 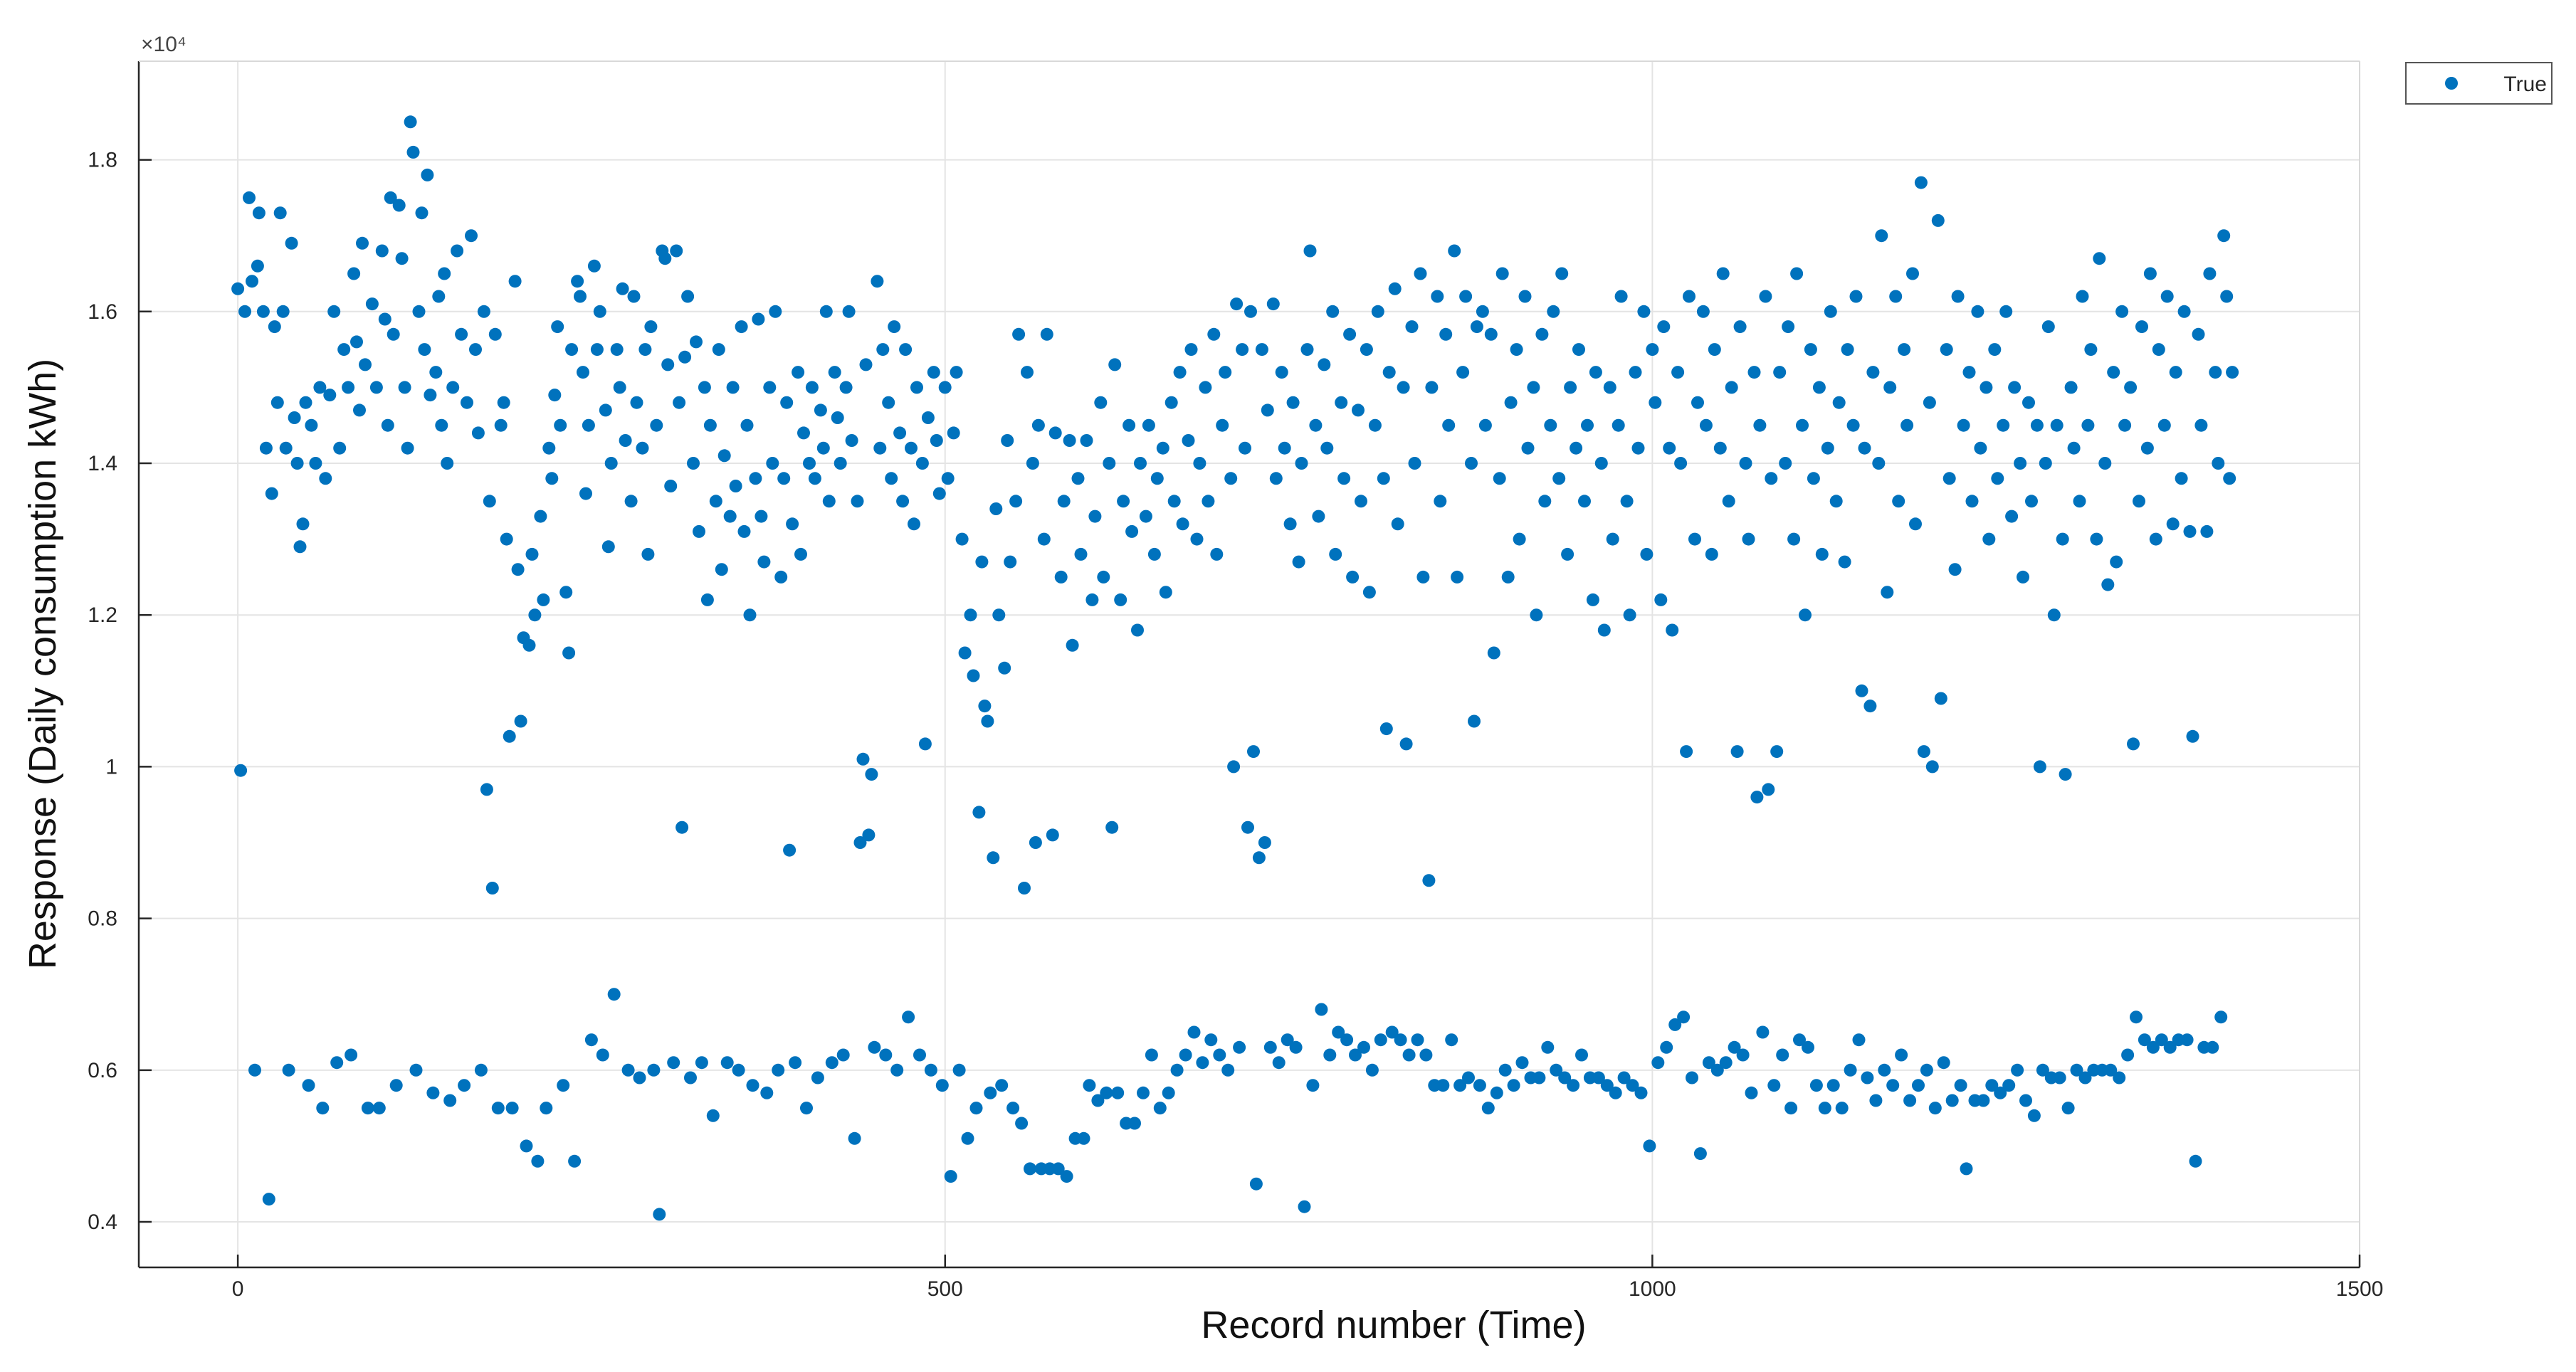 I want to click on x-axis-label: Record number (Time), so click(x=1393, y=1325).